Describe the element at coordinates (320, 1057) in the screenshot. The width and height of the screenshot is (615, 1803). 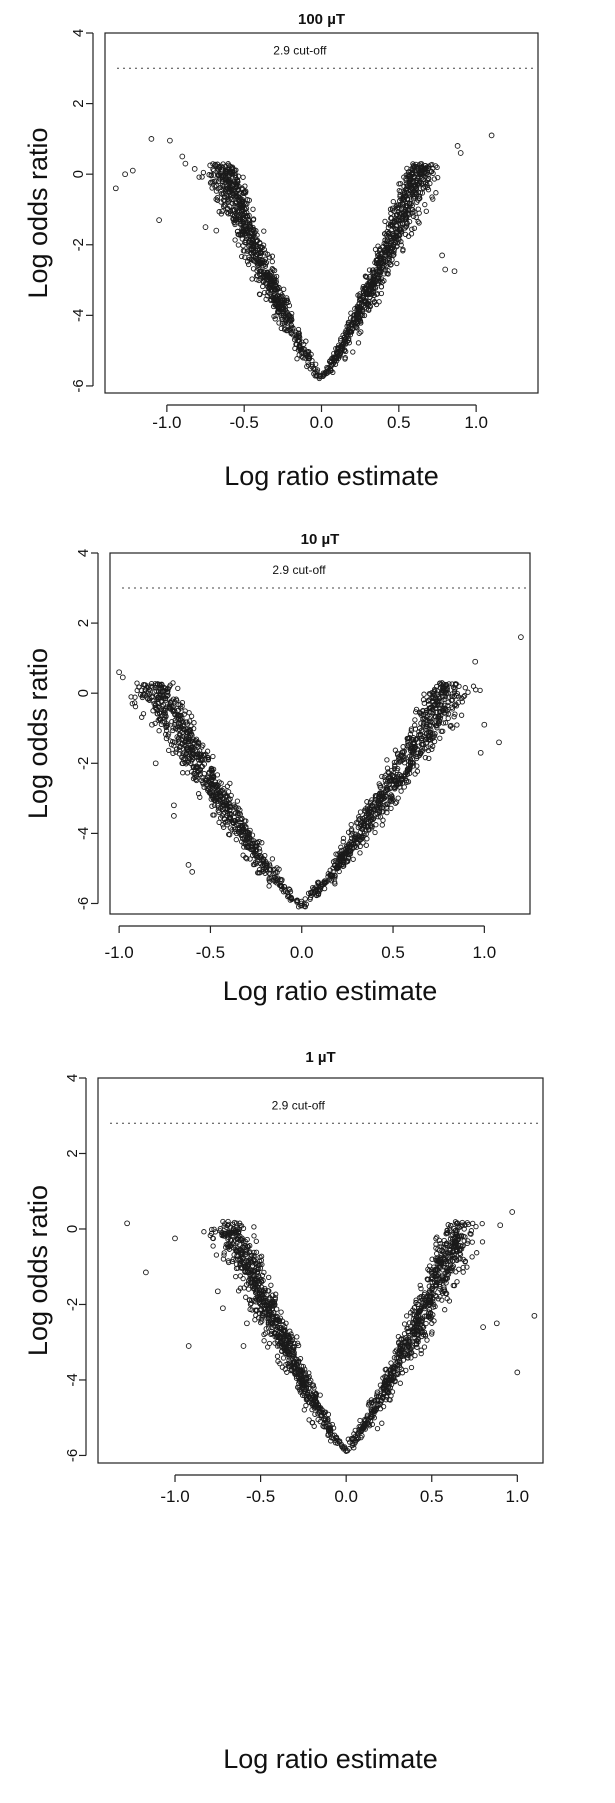
I see `panel-title: 1 µT` at that location.